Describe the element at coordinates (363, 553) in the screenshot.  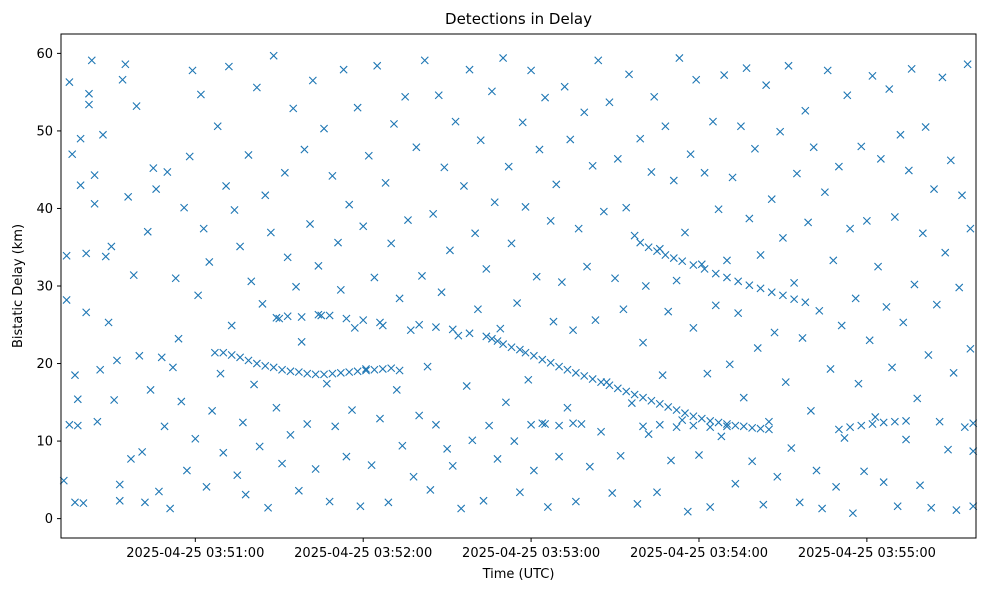
I see `x-tick-label: 2025-04-25 03:52:00` at that location.